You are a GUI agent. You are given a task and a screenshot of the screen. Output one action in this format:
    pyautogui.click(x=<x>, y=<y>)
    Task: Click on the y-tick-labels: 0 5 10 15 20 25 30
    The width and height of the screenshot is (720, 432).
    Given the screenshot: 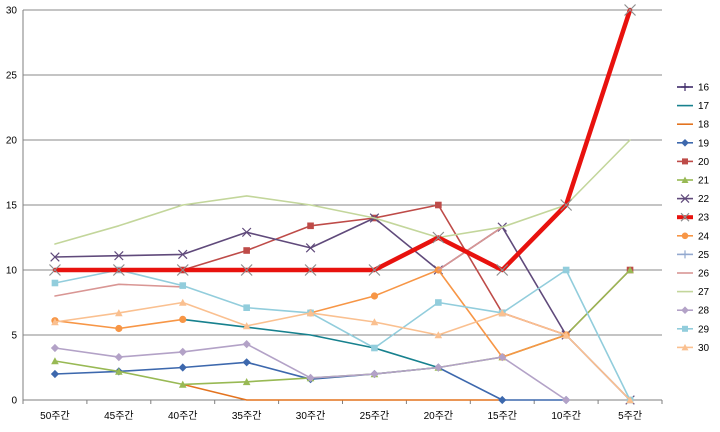 What is the action you would take?
    pyautogui.click(x=12, y=206)
    